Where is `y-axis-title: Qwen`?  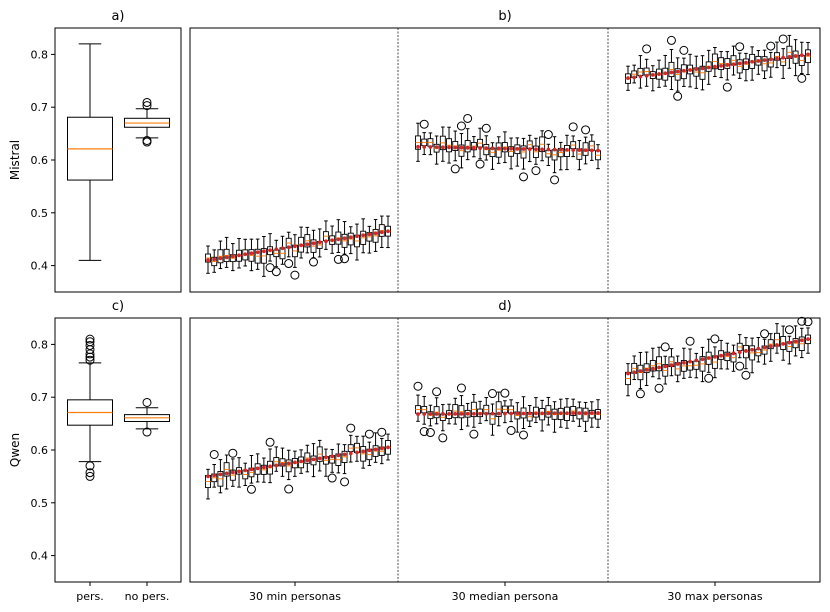
y-axis-title: Qwen is located at coordinates (15, 450).